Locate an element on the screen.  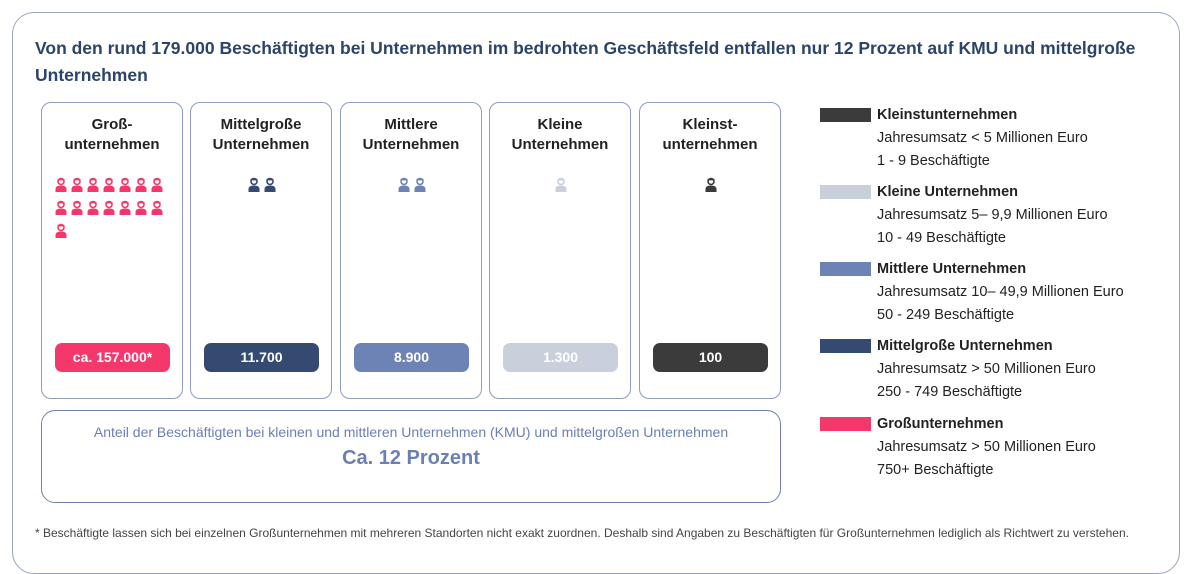
legend-name: Kleinstunternehmen is located at coordinates (947, 115).